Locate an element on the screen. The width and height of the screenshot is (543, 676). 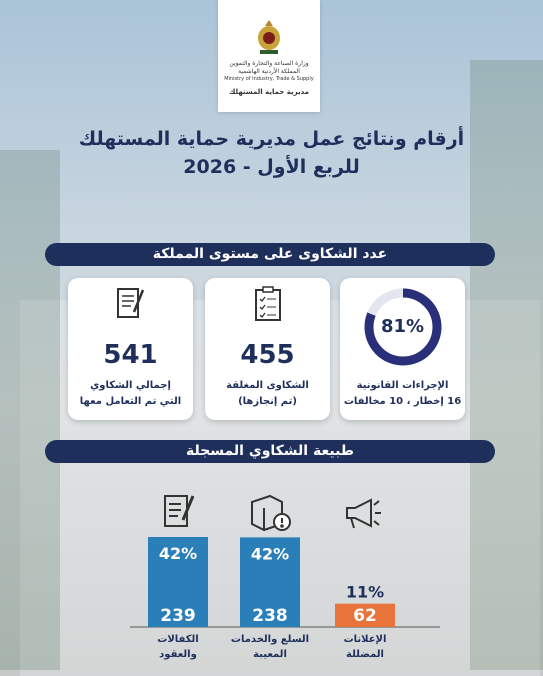
kpi-card: 541 إجمالي الشكاوي التي تم التعامل معها is located at coordinates (130, 349).